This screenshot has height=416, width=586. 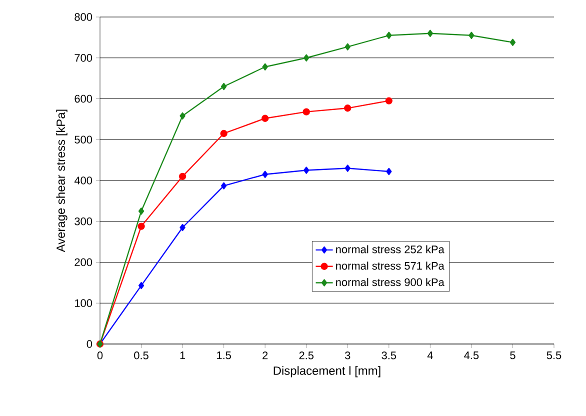 I want to click on legend-label: normal stress 252 kPa, so click(x=390, y=249).